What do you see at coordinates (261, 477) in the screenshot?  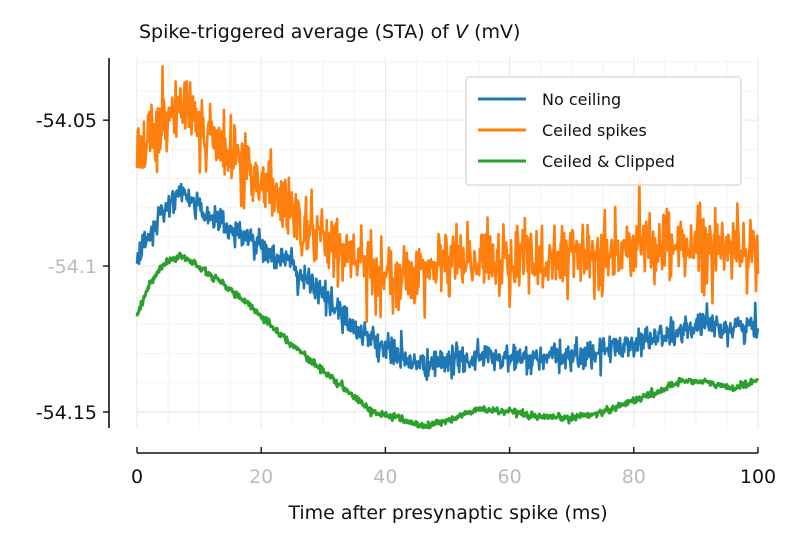 I see `x-tick-label: 20` at bounding box center [261, 477].